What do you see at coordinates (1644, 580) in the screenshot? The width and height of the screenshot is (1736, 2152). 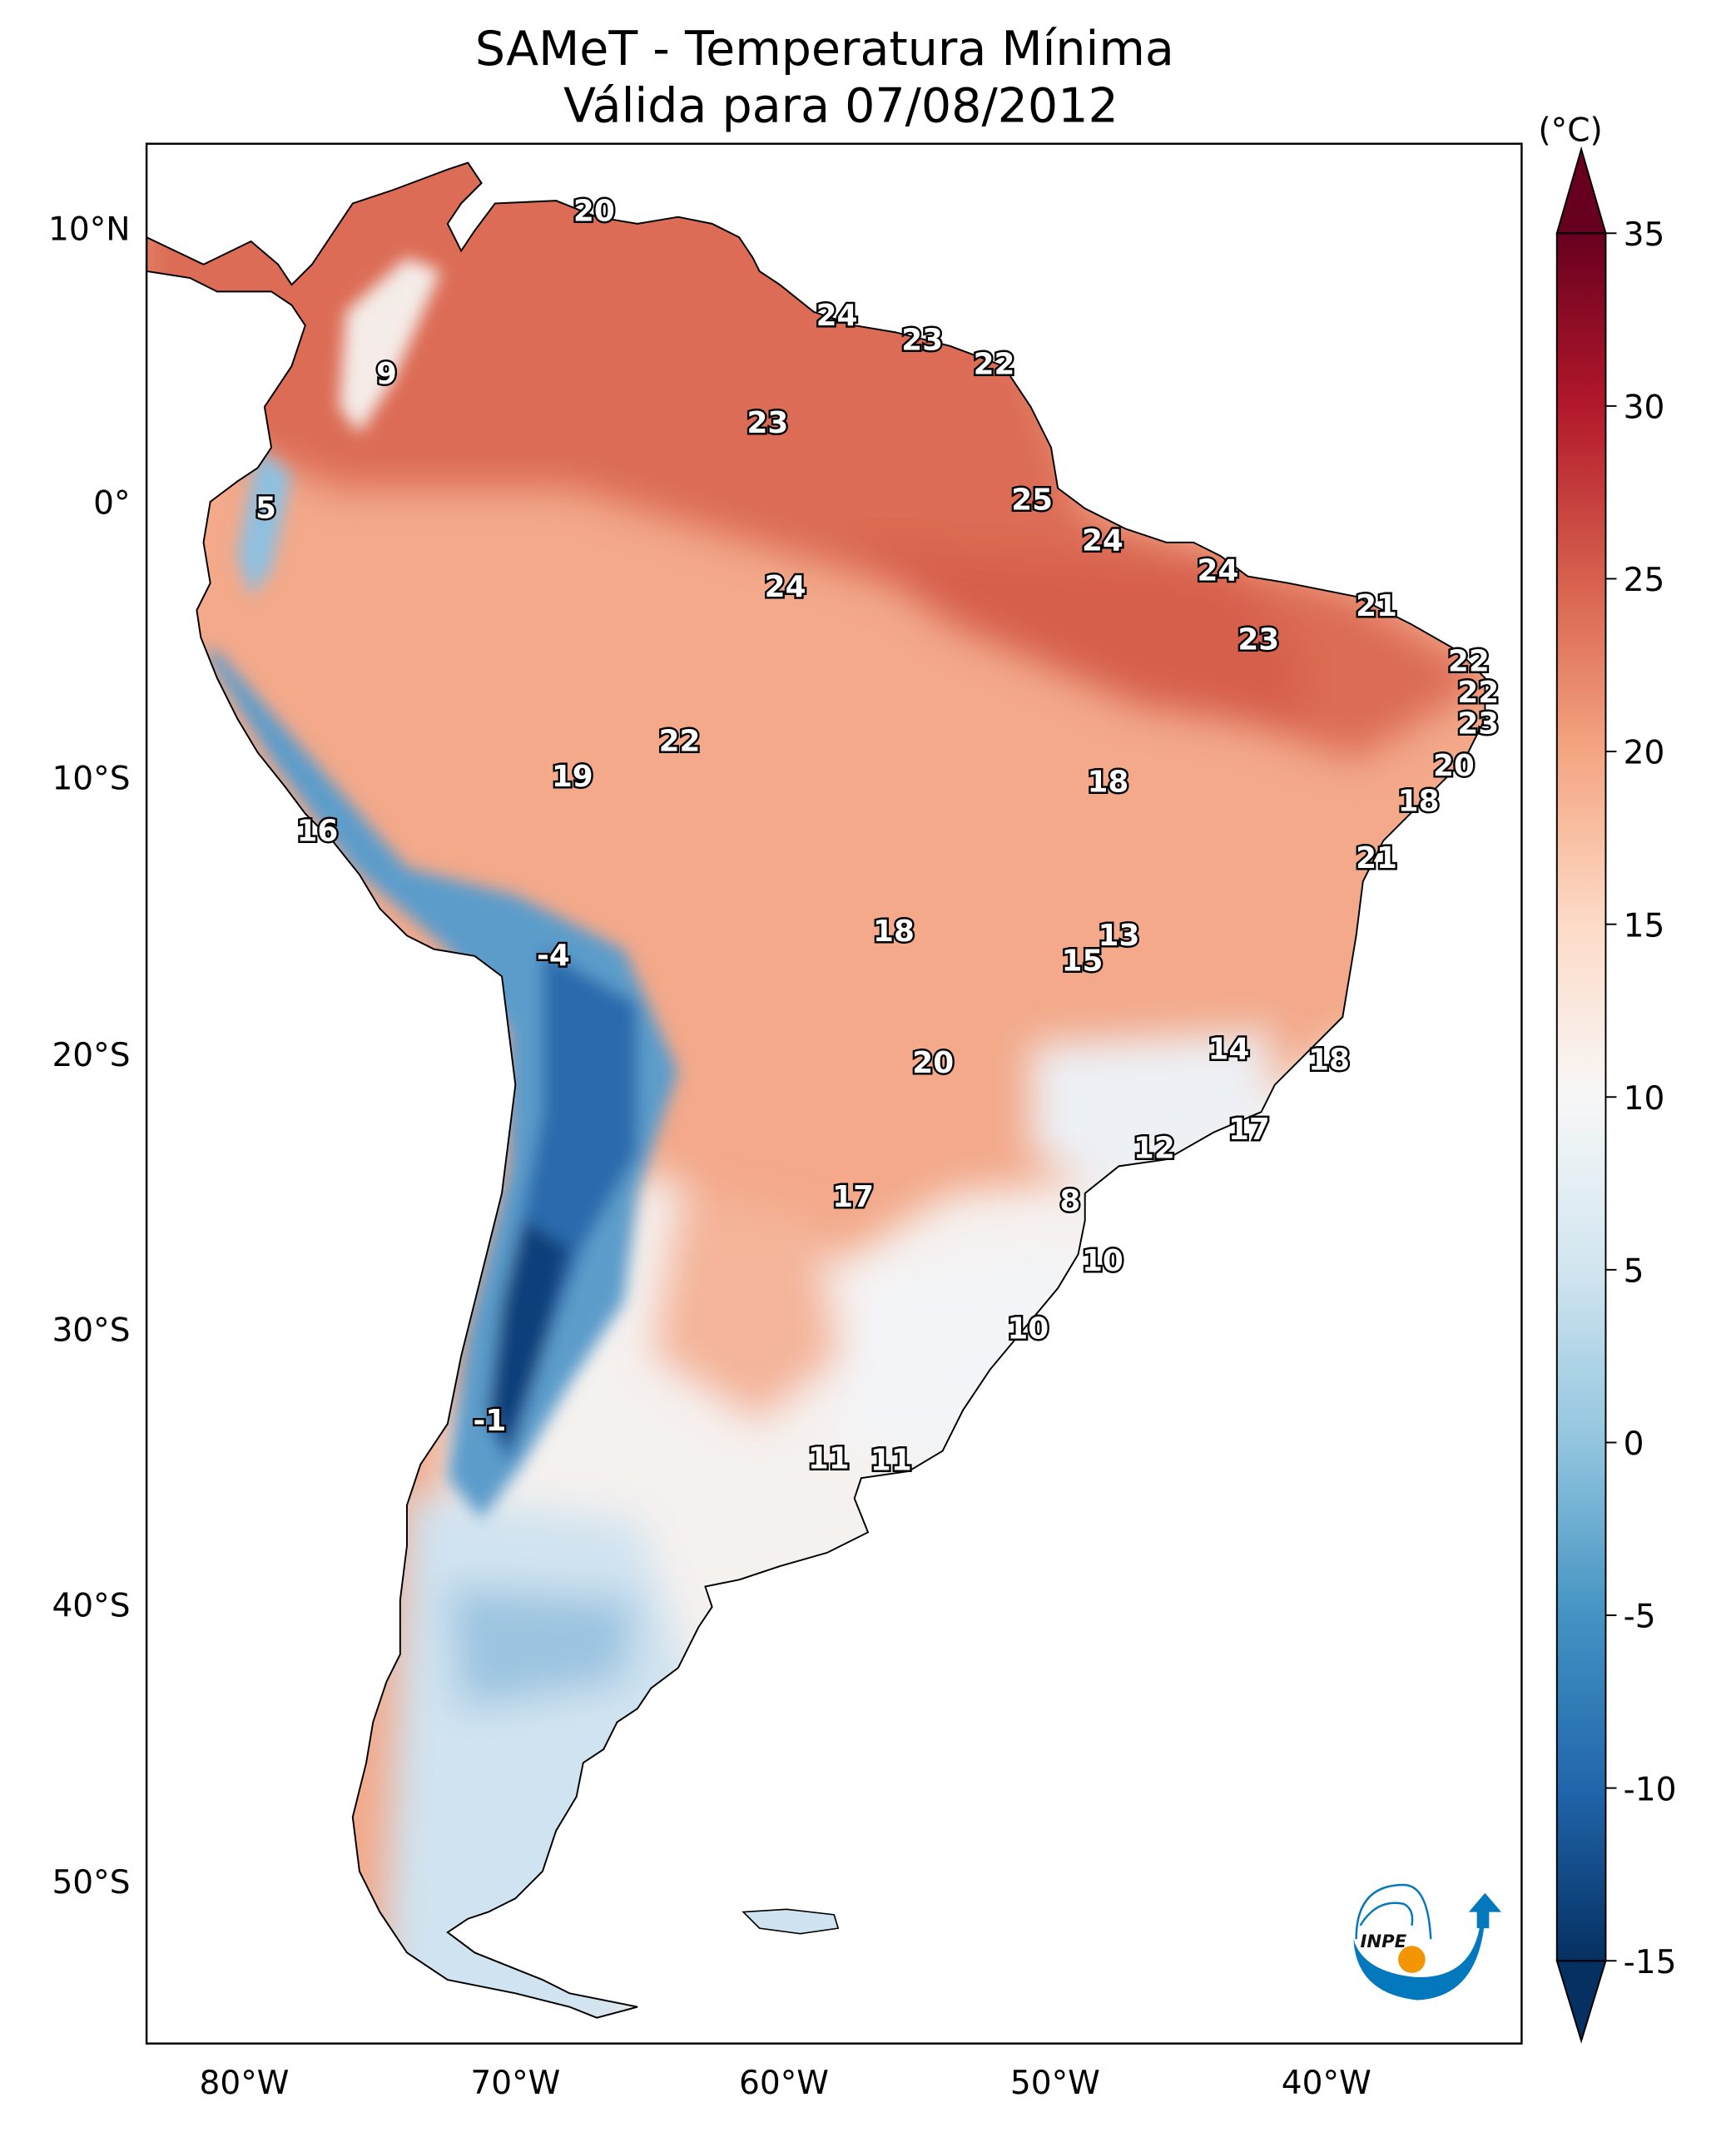 I see `colorbar-tick-label: 25` at bounding box center [1644, 580].